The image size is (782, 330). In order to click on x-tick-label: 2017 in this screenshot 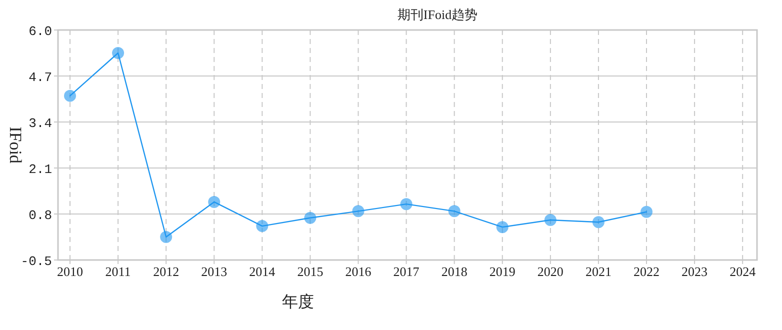, I will do `click(406, 271)`.